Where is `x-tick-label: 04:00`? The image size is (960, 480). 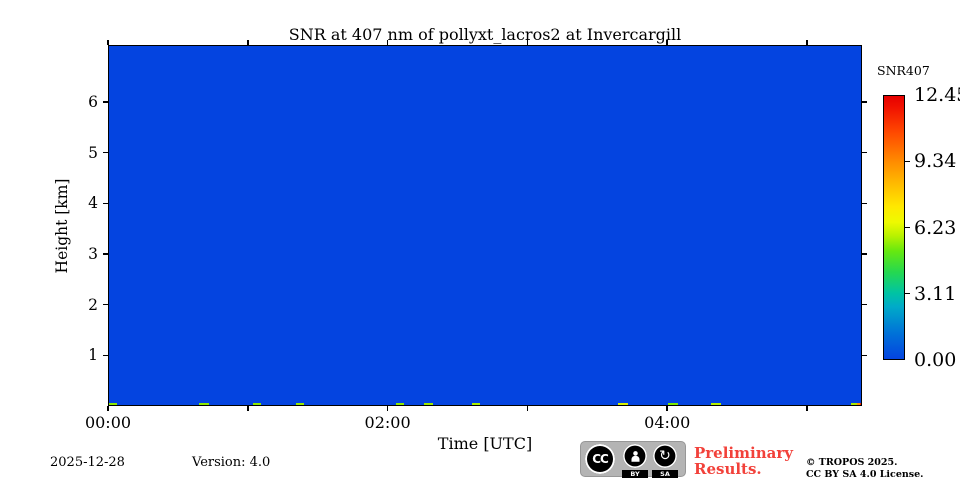
x-tick-label: 04:00 is located at coordinates (667, 422).